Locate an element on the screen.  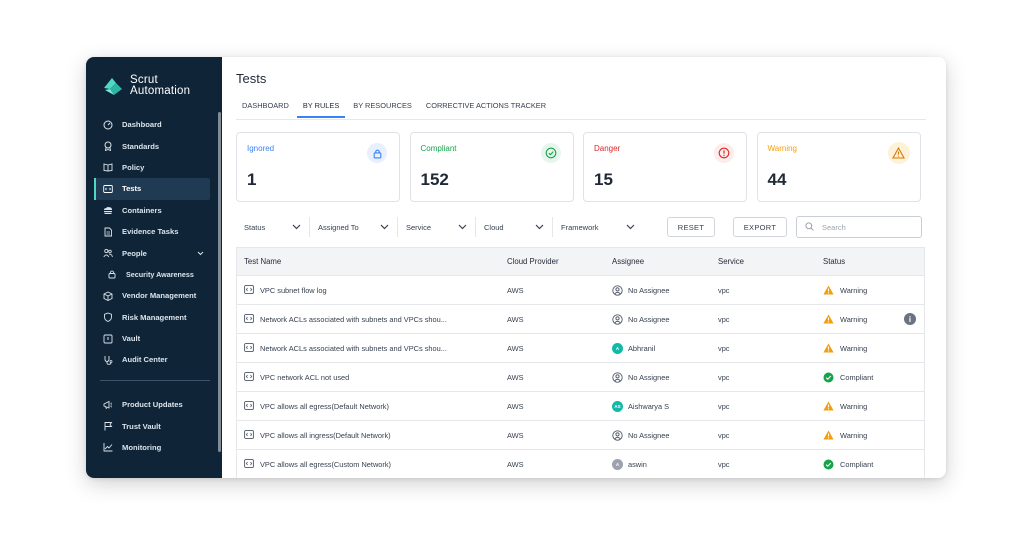
filter-assigned-to: Assigned To is located at coordinates (354, 227).